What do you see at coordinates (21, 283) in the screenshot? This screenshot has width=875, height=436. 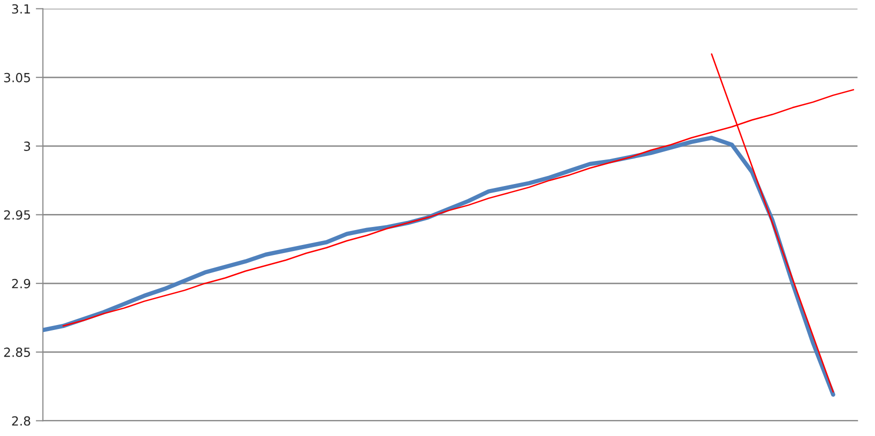 I see `y-tick-label: 2.9` at bounding box center [21, 283].